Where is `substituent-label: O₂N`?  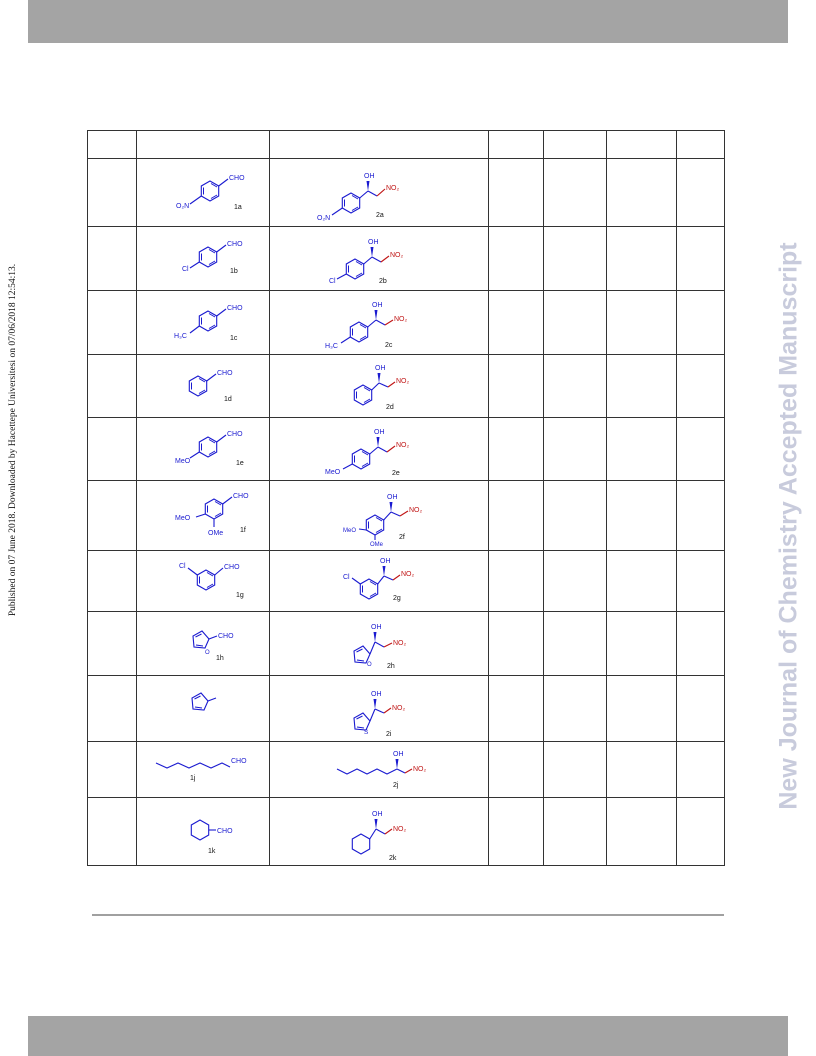
substituent-label: O₂N is located at coordinates (182, 206).